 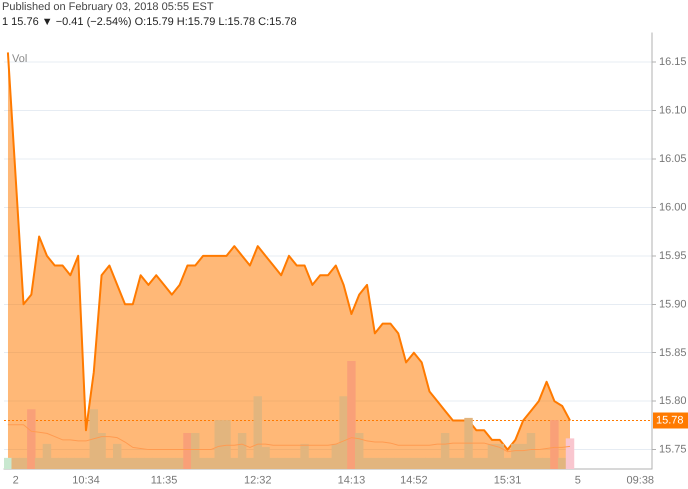 What do you see at coordinates (673, 401) in the screenshot?
I see `y-tick-label: 15.80` at bounding box center [673, 401].